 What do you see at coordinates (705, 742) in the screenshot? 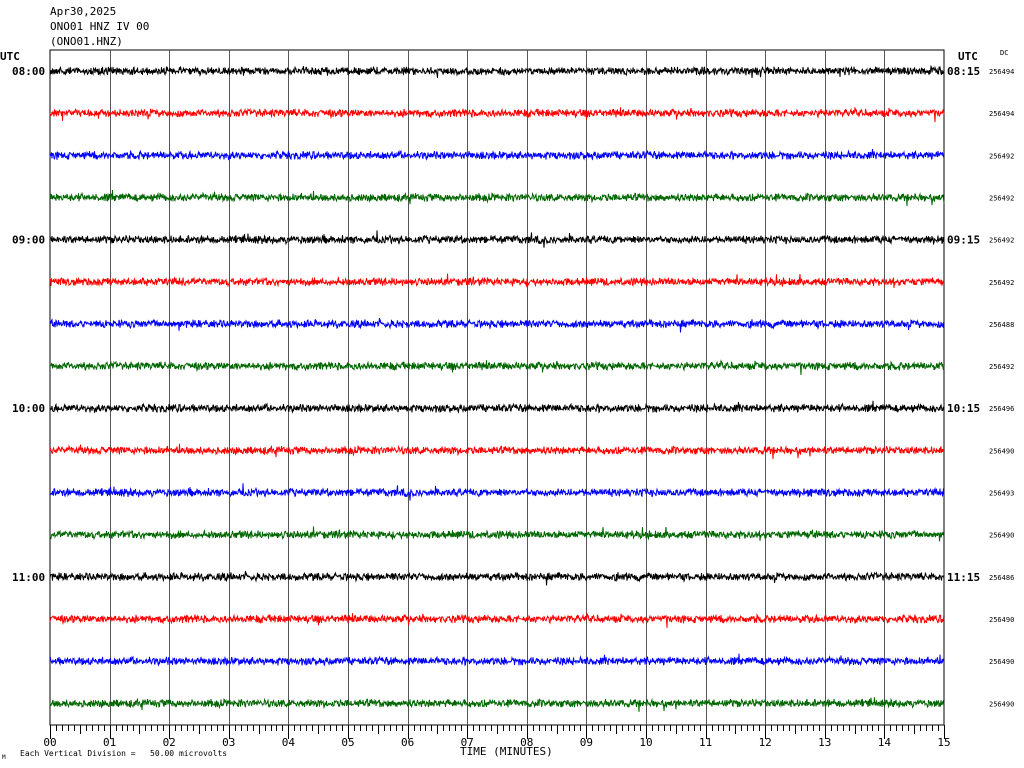
I see `x-tick-label: 11` at bounding box center [705, 742].